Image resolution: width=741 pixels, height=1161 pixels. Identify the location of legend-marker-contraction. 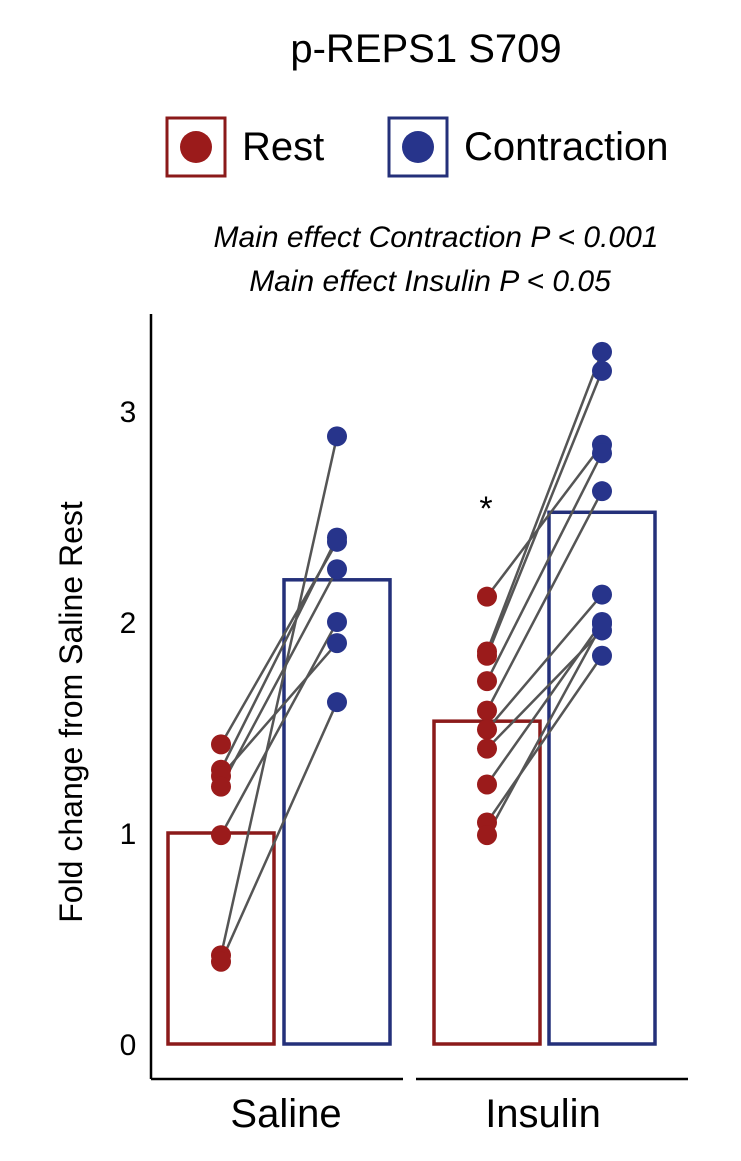
(418, 147).